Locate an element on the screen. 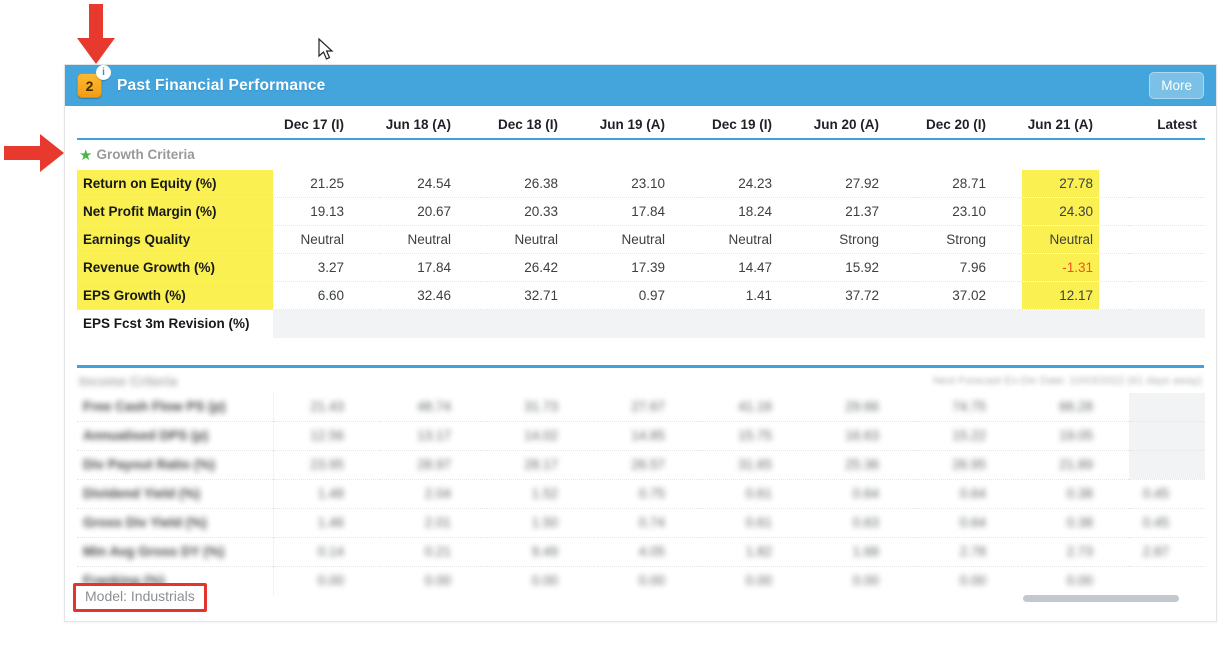 The height and width of the screenshot is (647, 1224). table-row-eps-fcst-revision: EPS Fcst 3m Revision (%) is located at coordinates (641, 323).